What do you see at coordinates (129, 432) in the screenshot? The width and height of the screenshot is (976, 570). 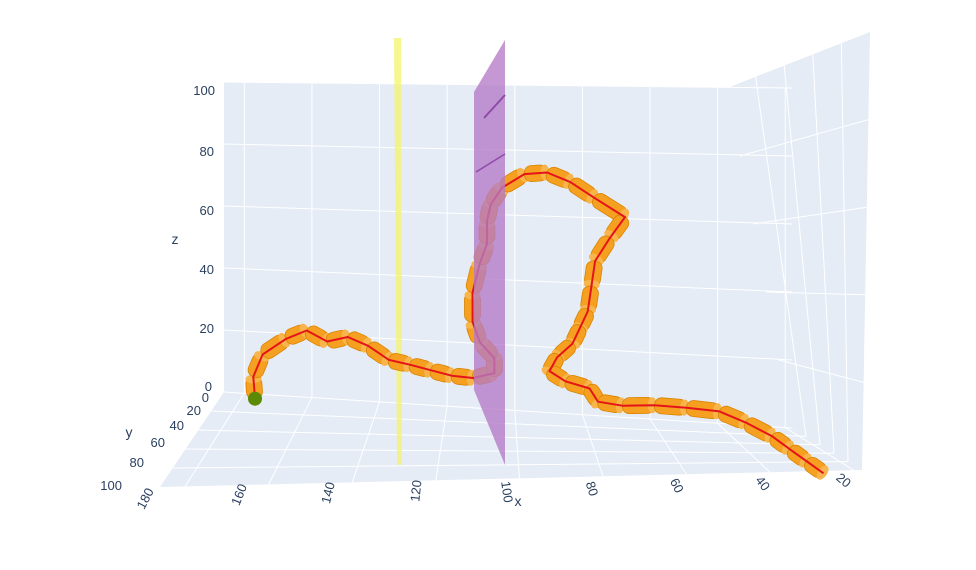 I see `y-axis-title: y` at bounding box center [129, 432].